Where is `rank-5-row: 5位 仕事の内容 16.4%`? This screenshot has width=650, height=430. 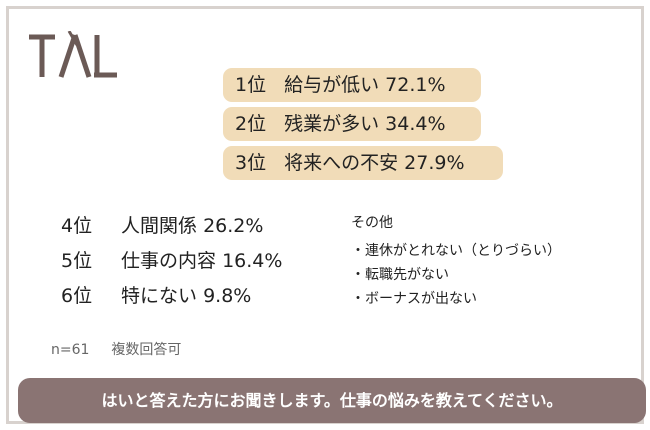
rank-5-row: 5位 仕事の内容 16.4% is located at coordinates (171, 261).